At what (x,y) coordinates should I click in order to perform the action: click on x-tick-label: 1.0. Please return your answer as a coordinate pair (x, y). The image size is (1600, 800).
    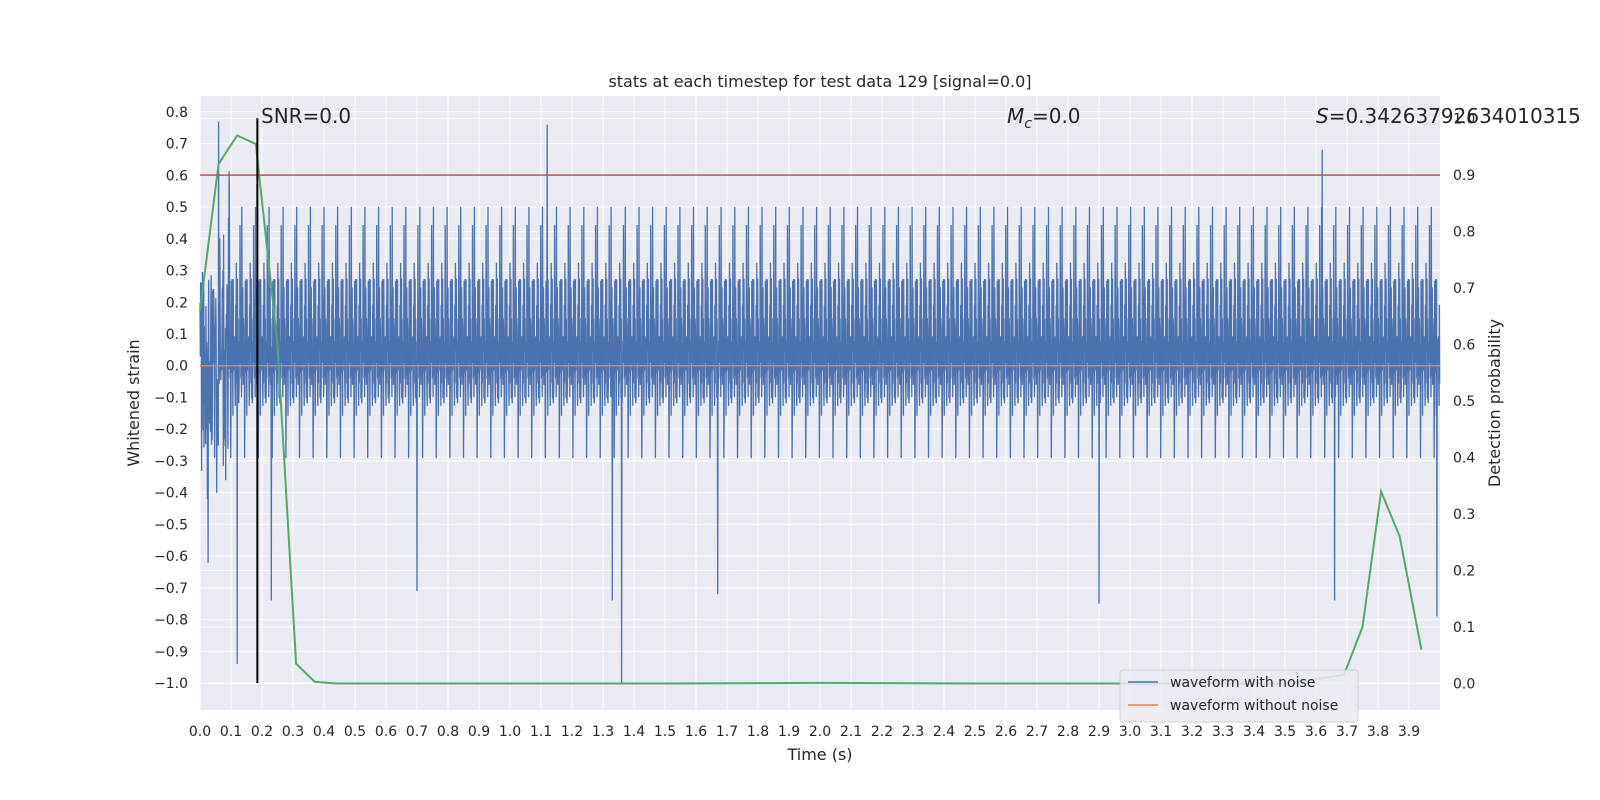
    Looking at the image, I should click on (510, 732).